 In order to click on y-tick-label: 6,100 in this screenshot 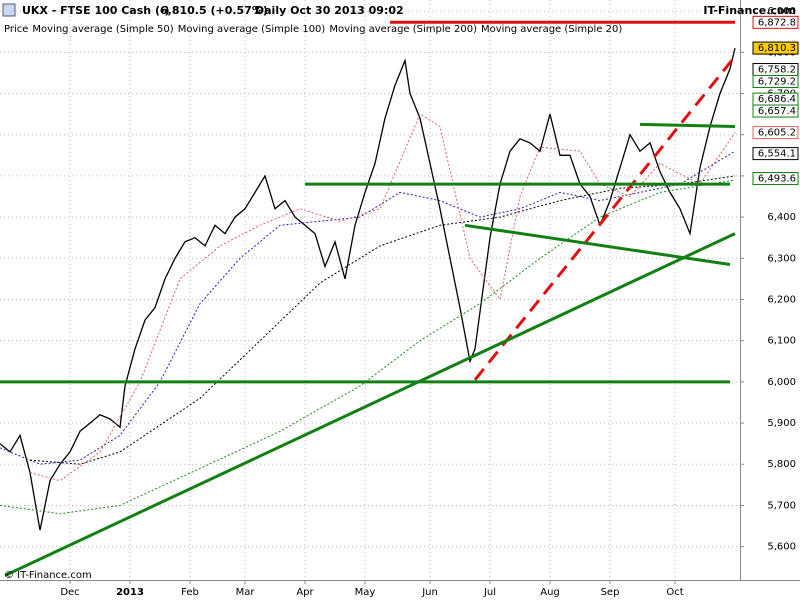, I will do `click(781, 341)`.